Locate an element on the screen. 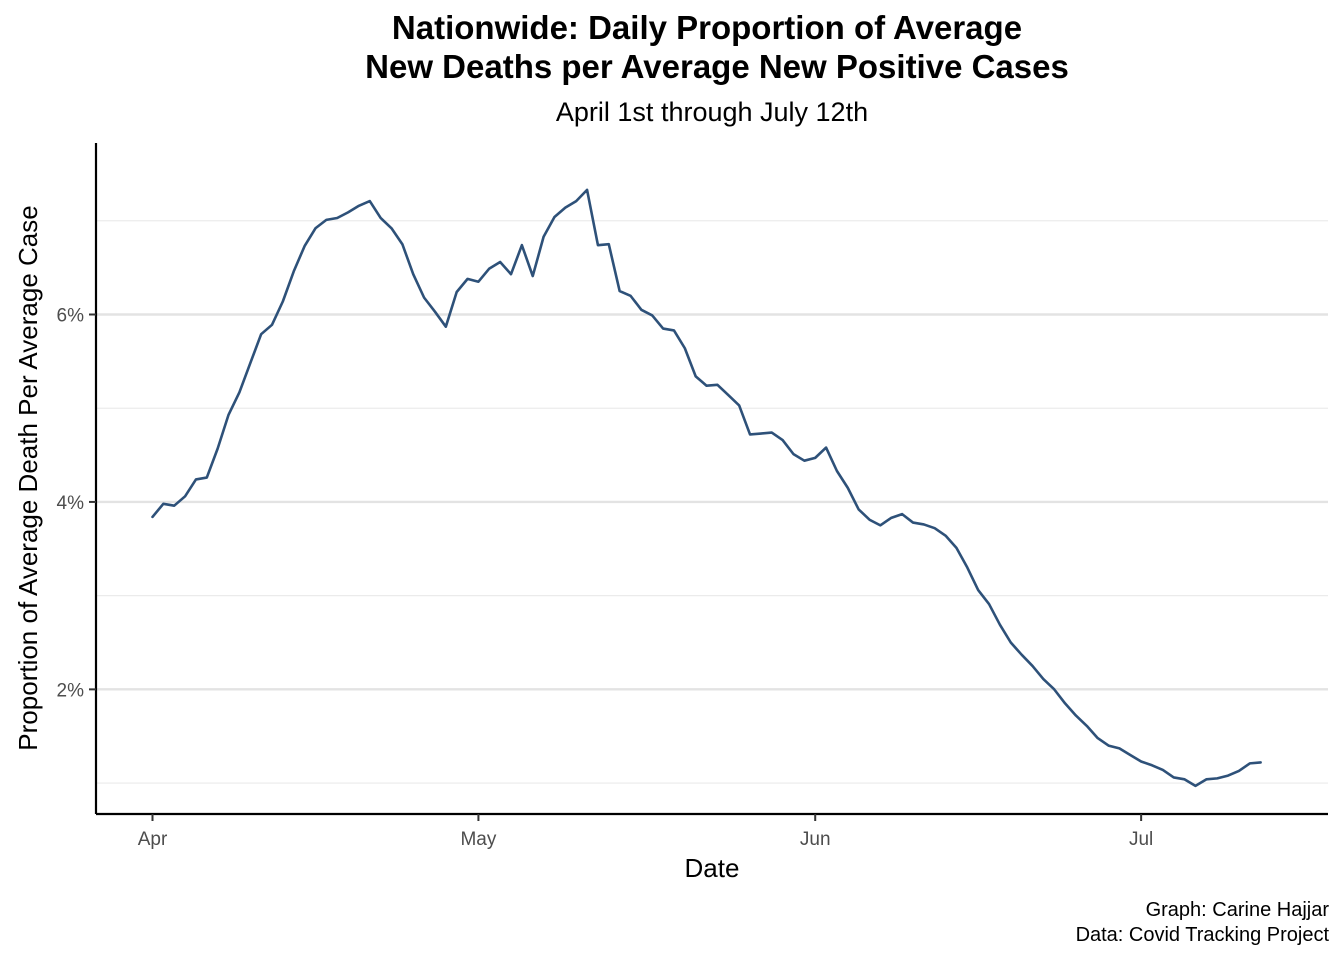 Image resolution: width=1344 pixels, height=960 pixels. y-tick-label: 4% is located at coordinates (71, 503).